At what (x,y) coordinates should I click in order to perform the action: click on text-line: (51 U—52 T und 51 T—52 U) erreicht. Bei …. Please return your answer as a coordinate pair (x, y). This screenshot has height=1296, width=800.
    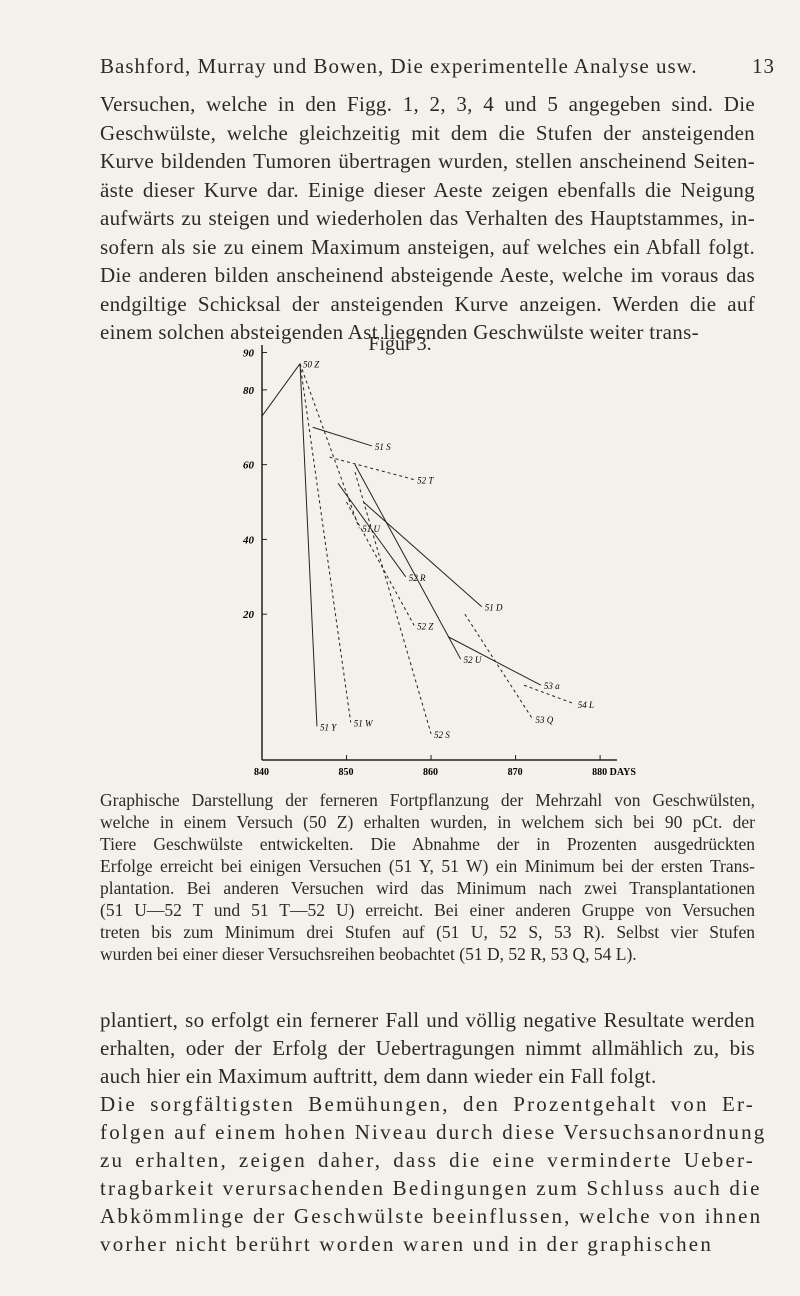
    Looking at the image, I should click on (427, 910).